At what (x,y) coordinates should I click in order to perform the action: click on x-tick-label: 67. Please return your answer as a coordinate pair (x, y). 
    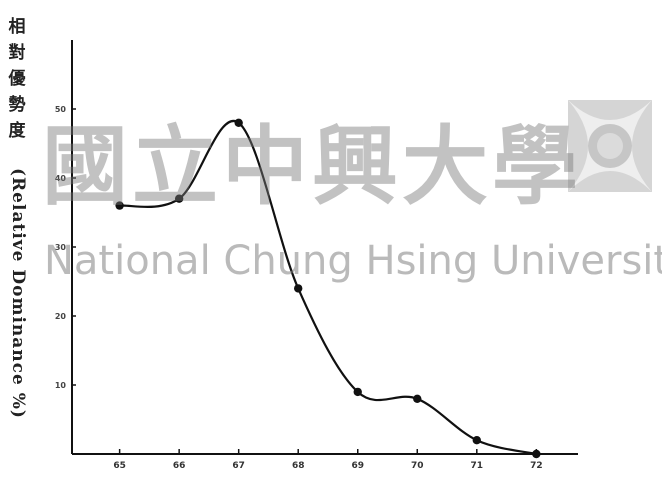
    Looking at the image, I should click on (238, 466).